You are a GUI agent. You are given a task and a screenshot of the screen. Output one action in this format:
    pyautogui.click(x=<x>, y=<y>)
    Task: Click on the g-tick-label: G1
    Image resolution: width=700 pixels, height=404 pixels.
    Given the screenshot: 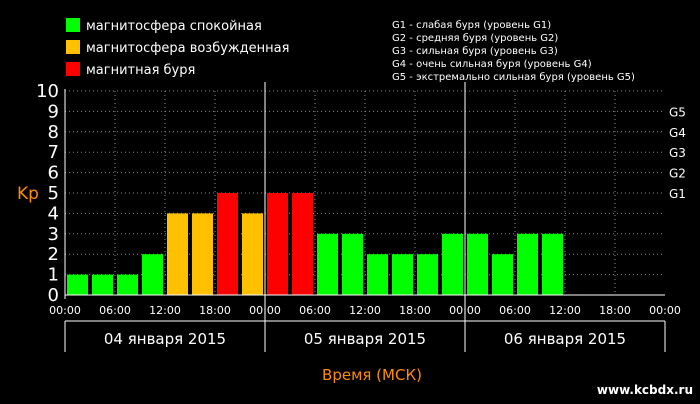 What is the action you would take?
    pyautogui.click(x=677, y=194)
    